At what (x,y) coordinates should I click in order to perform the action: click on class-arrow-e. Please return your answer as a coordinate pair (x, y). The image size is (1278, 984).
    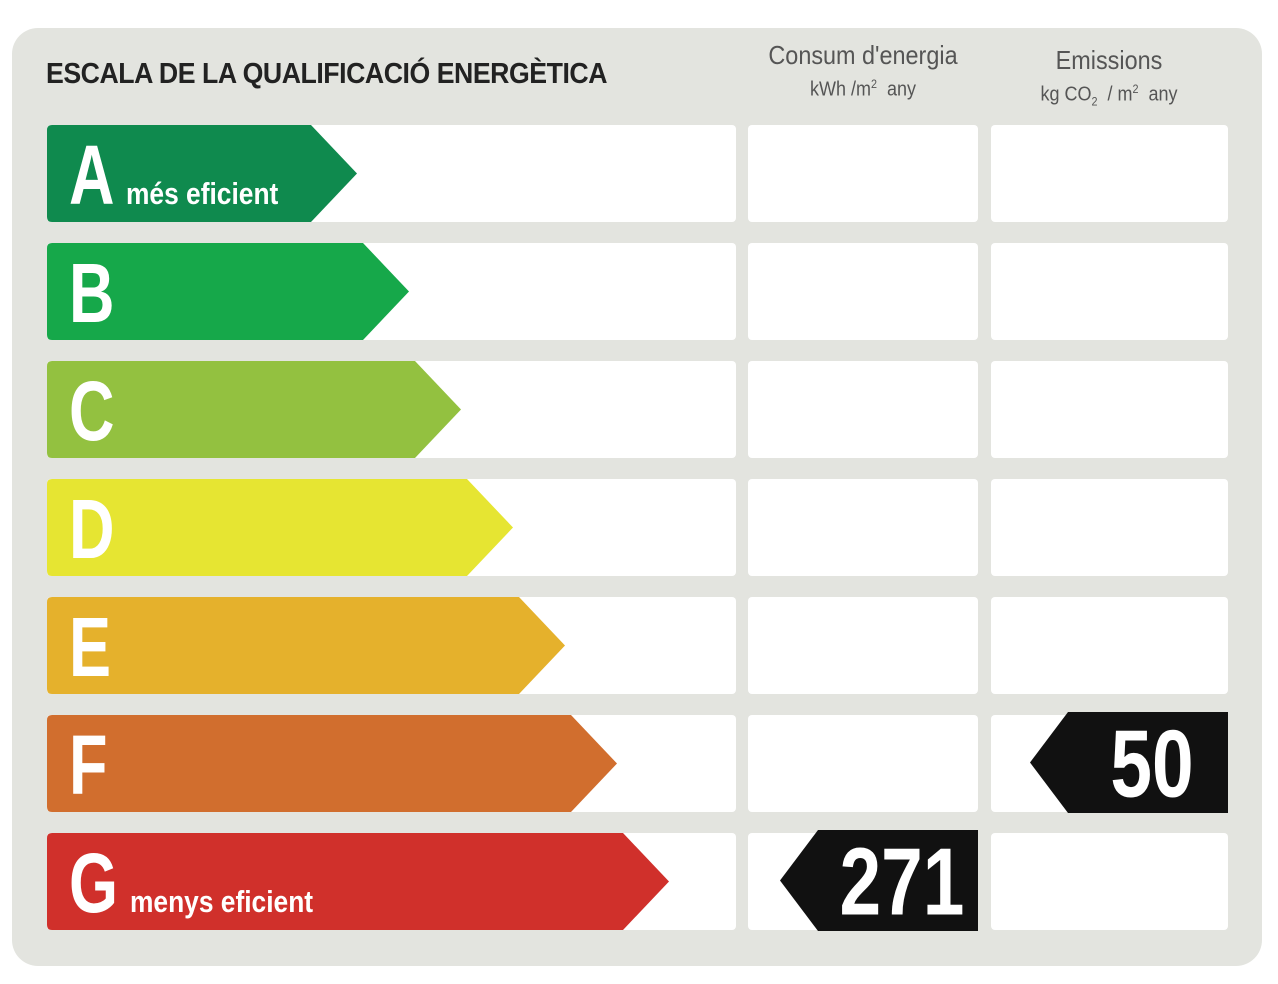
    Looking at the image, I should click on (306, 645).